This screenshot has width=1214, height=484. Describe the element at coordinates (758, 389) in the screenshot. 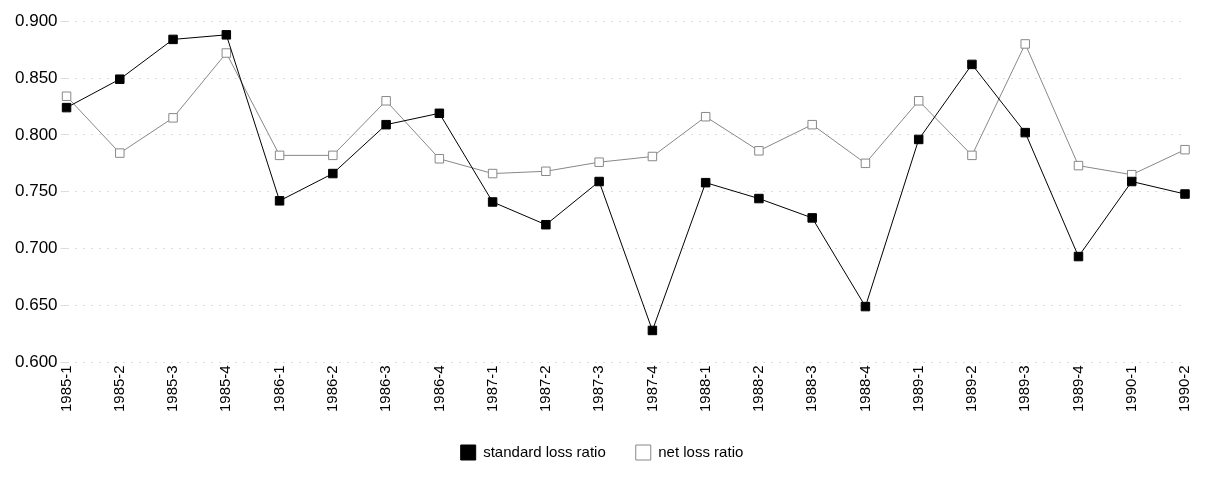

I see `x-tick-label: 1988-2` at that location.